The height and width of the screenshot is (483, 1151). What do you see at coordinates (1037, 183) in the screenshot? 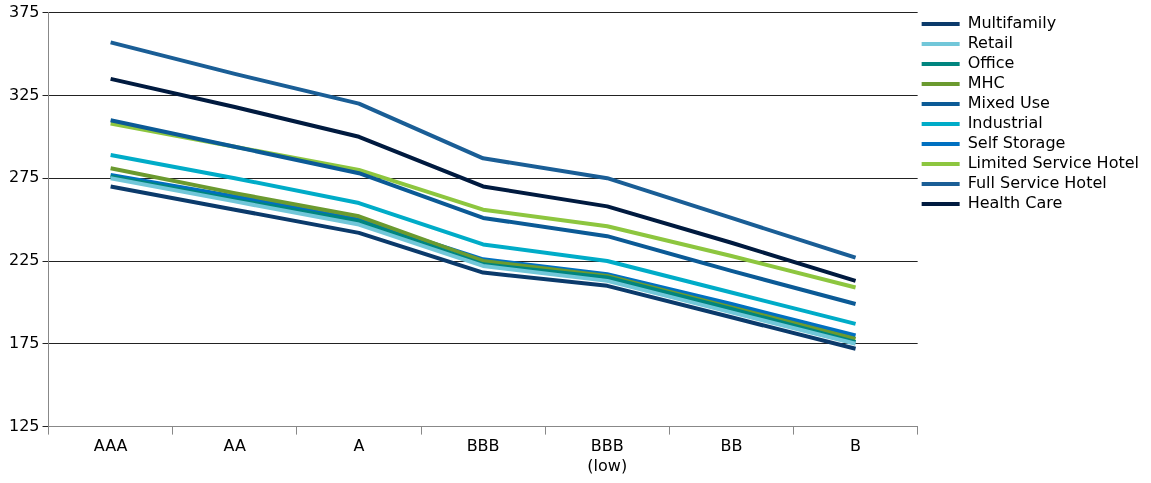
I see `legend-label: Full Service Hotel` at bounding box center [1037, 183].